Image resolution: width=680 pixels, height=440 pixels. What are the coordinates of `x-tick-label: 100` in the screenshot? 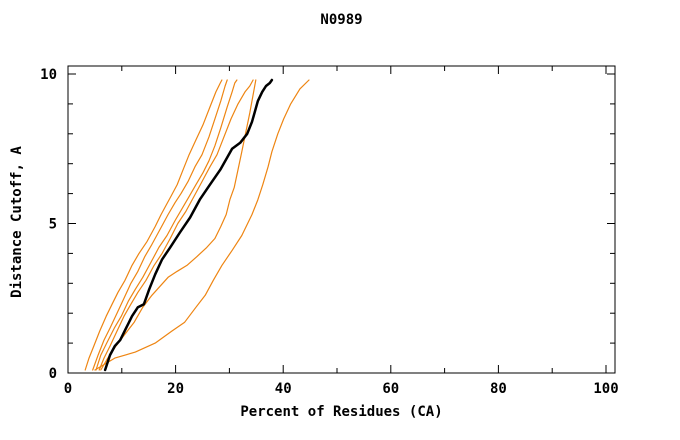 It's located at (605, 389).